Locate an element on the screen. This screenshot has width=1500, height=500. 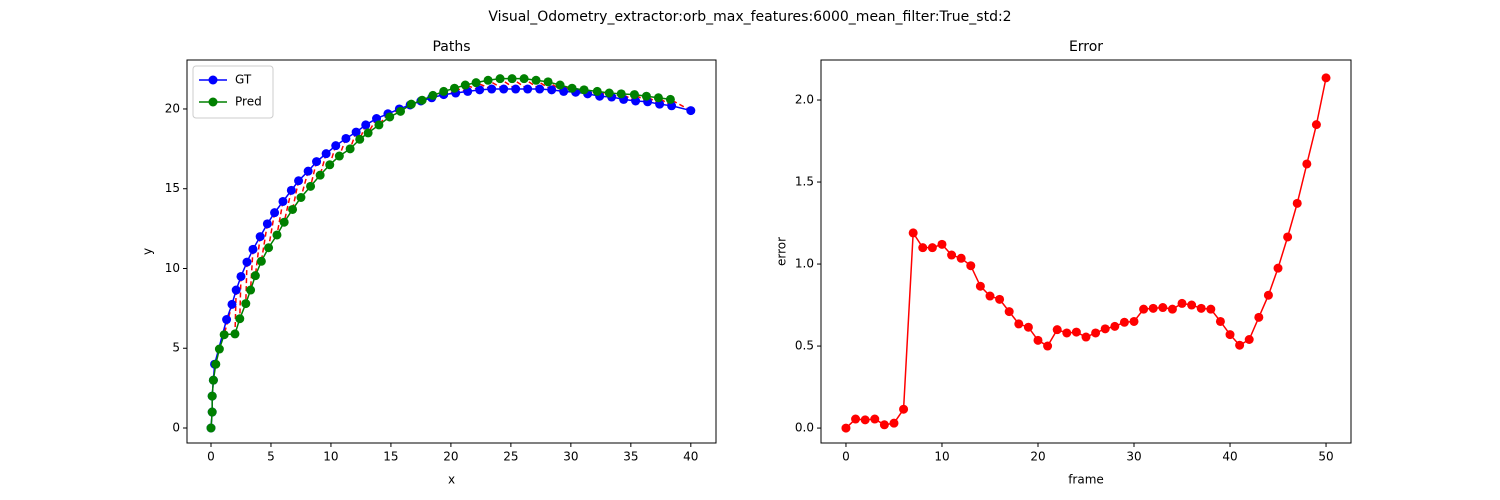
x-tick-label: 50 is located at coordinates (1325, 457).